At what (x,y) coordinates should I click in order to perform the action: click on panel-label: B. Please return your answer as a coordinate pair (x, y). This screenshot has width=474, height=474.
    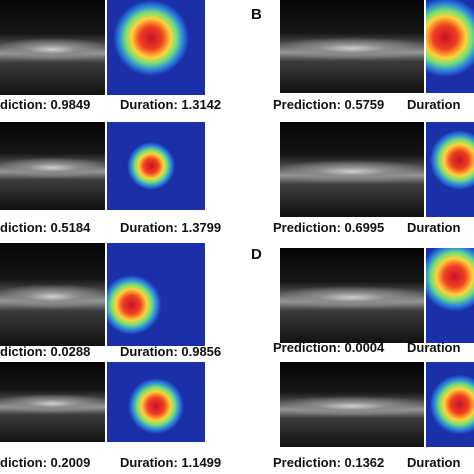
    Looking at the image, I should click on (256, 14).